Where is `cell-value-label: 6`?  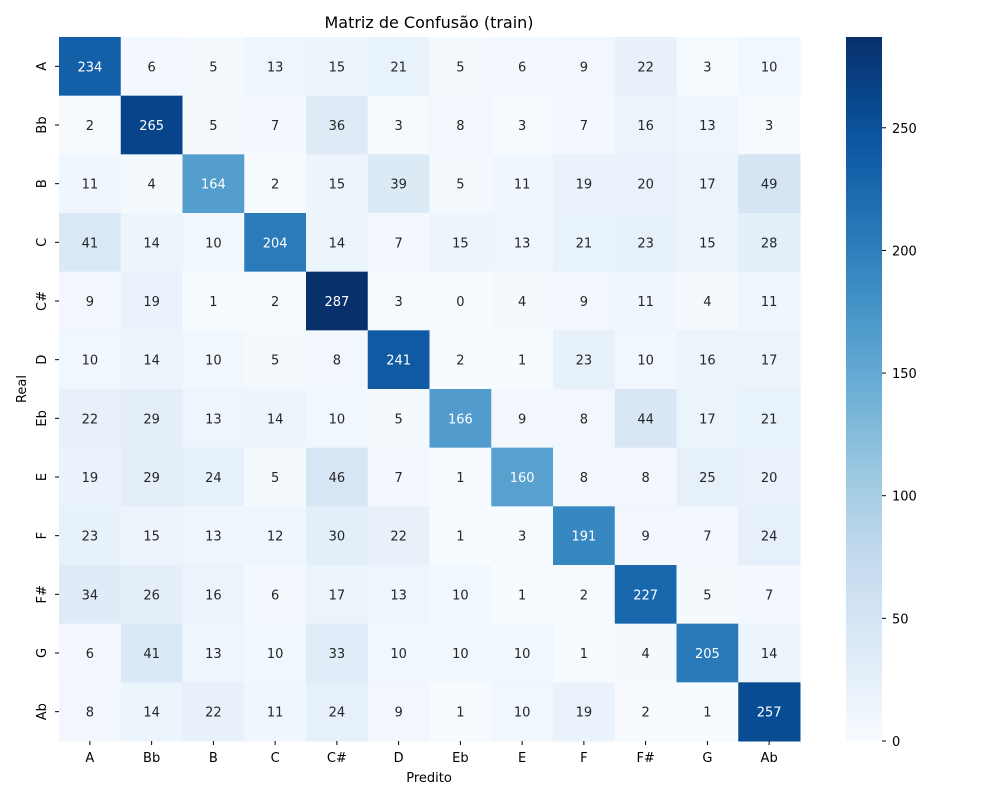 cell-value-label: 6 is located at coordinates (275, 595).